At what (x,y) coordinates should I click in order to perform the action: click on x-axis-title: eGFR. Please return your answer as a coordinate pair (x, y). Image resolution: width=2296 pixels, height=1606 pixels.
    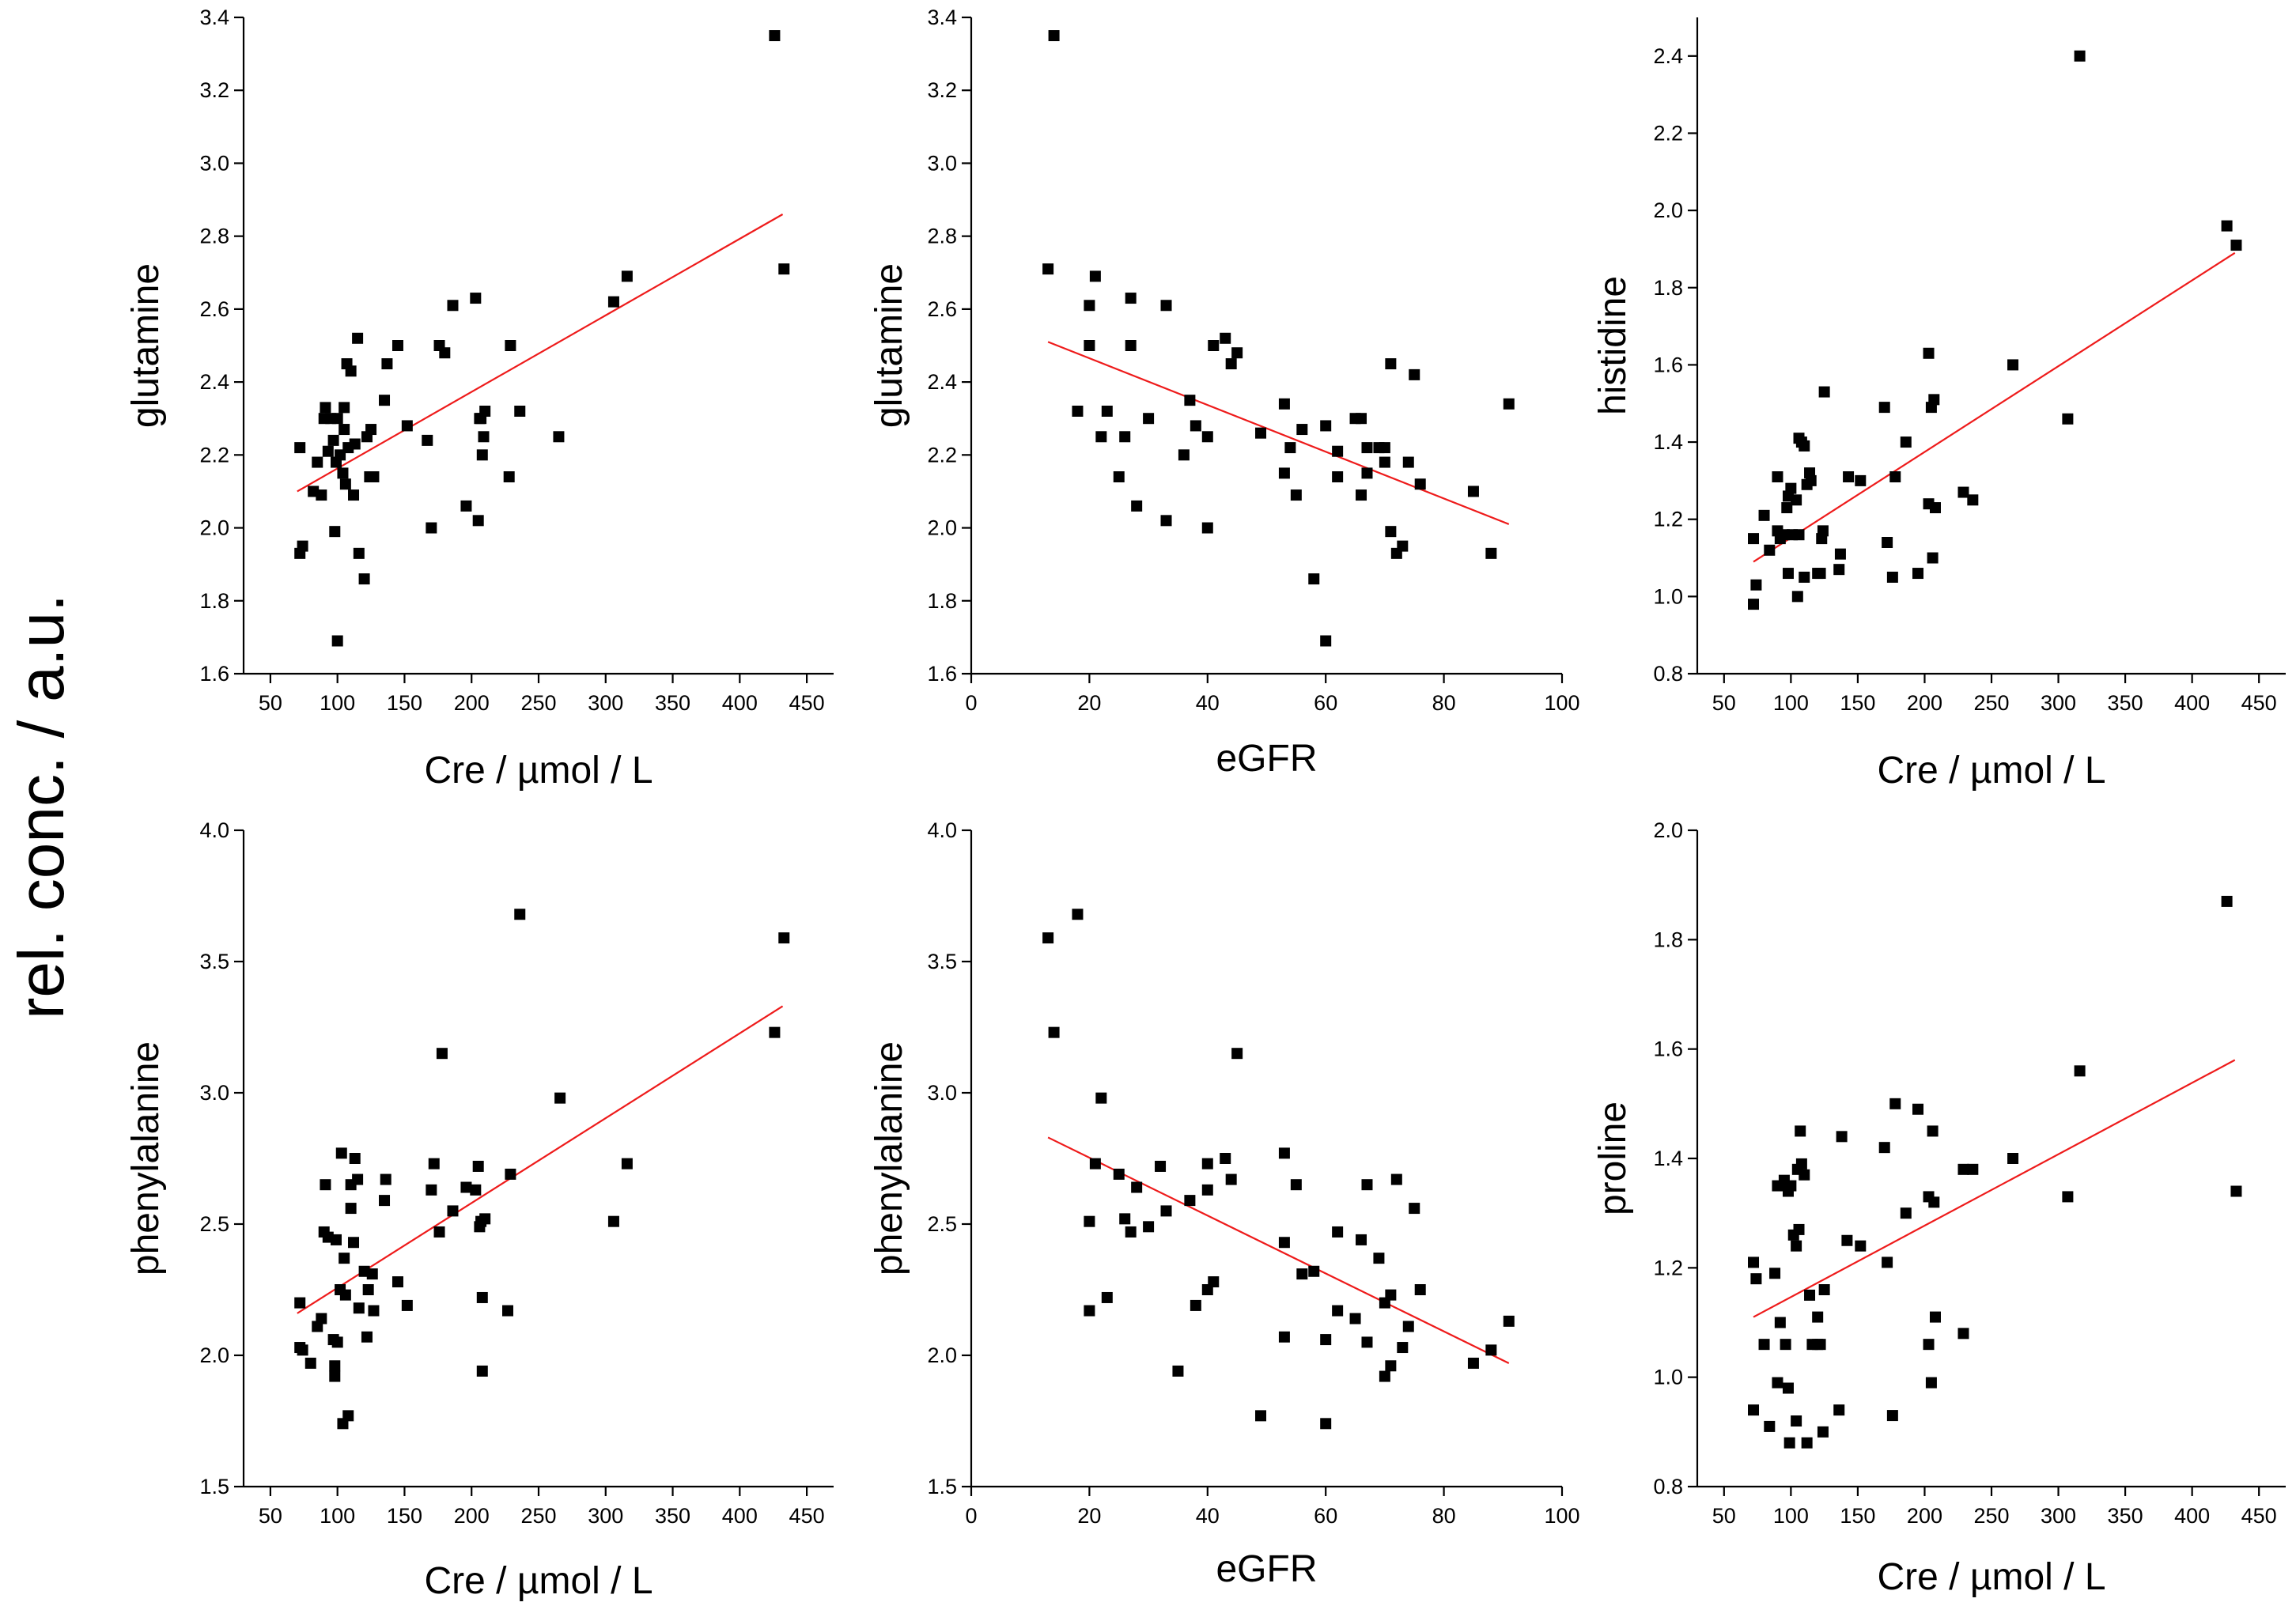
    Looking at the image, I should click on (1266, 759).